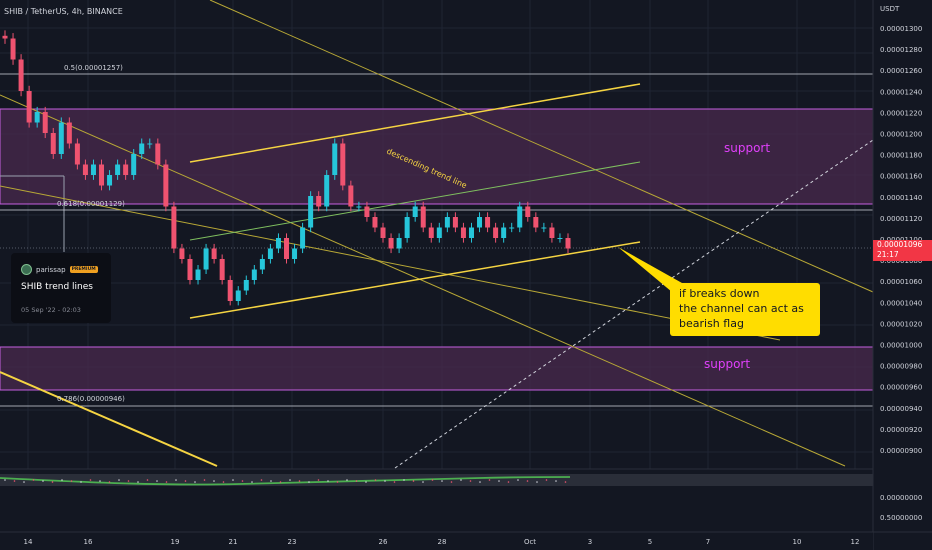 This screenshot has width=932, height=550. I want to click on long-descending-yellow, so click(109, 419).